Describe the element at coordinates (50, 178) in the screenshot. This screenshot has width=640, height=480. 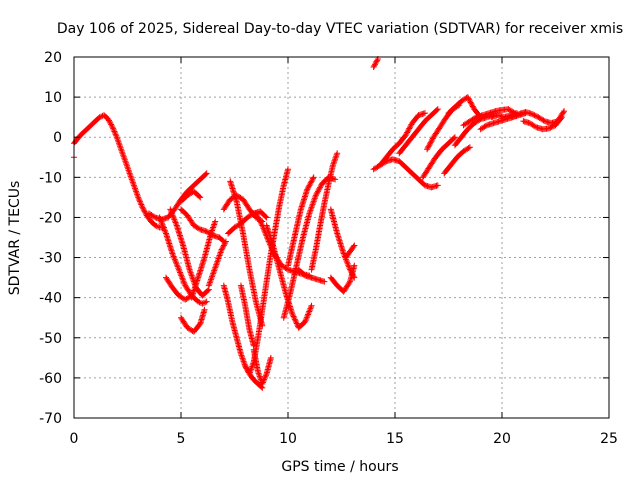
I see `y-tick-label: -10` at that location.